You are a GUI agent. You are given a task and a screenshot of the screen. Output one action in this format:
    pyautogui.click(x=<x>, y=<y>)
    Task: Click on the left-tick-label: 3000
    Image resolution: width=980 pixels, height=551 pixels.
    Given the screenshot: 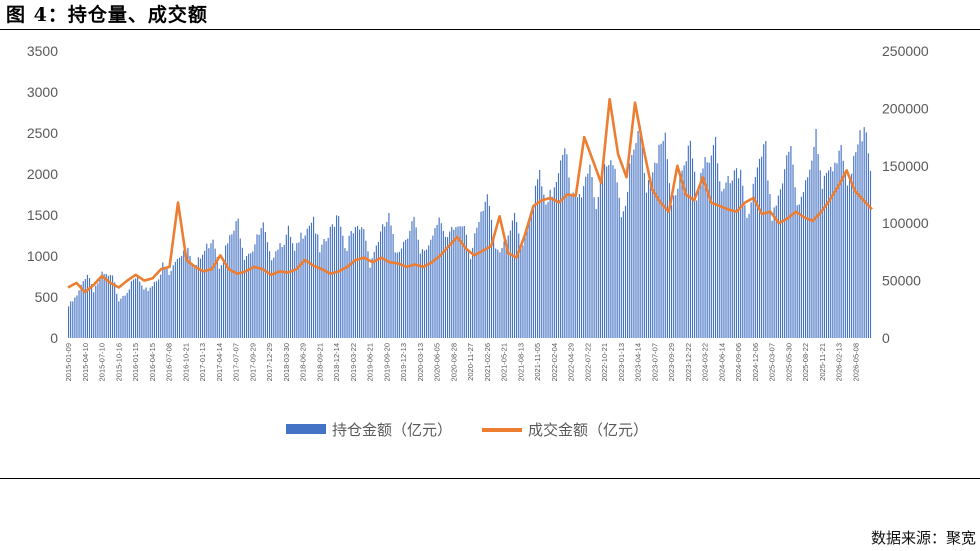 What is the action you would take?
    pyautogui.click(x=42, y=92)
    